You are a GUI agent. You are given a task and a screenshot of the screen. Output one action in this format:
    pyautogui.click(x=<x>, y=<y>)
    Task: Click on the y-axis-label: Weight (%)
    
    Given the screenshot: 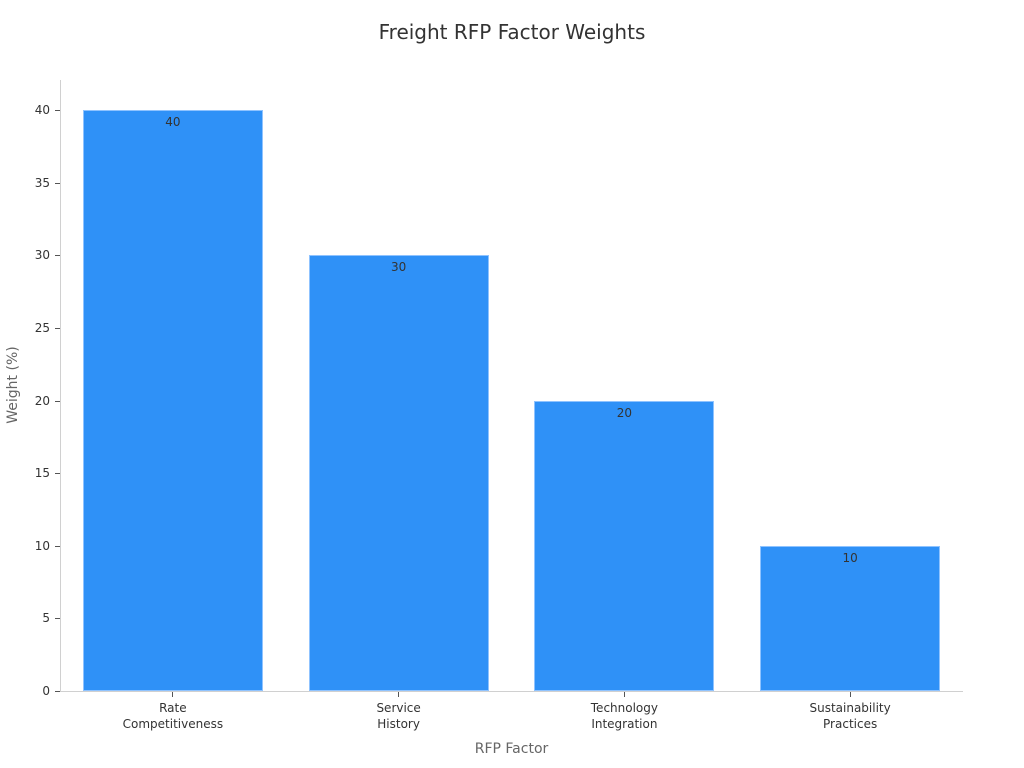 What is the action you would take?
    pyautogui.click(x=13, y=385)
    